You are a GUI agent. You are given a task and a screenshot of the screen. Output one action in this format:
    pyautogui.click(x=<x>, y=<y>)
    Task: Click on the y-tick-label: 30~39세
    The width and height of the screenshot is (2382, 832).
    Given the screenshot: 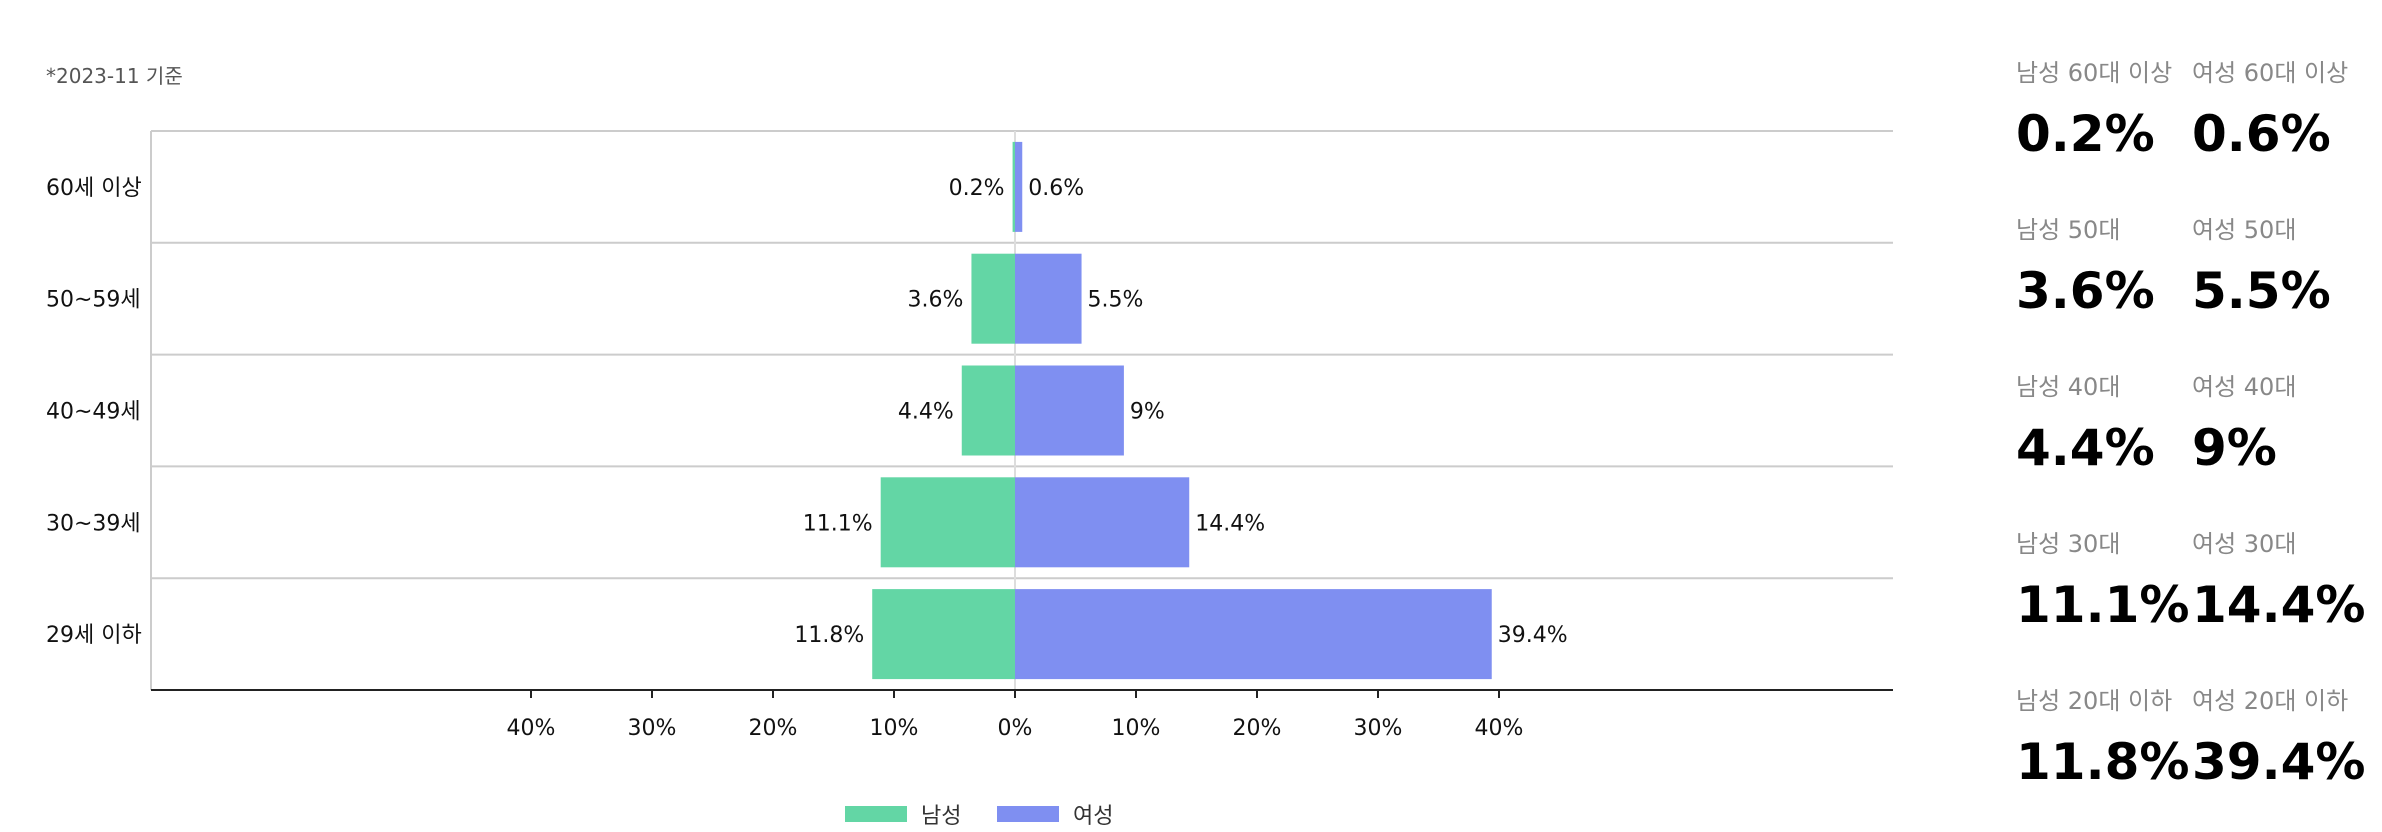 What is the action you would take?
    pyautogui.click(x=93, y=523)
    